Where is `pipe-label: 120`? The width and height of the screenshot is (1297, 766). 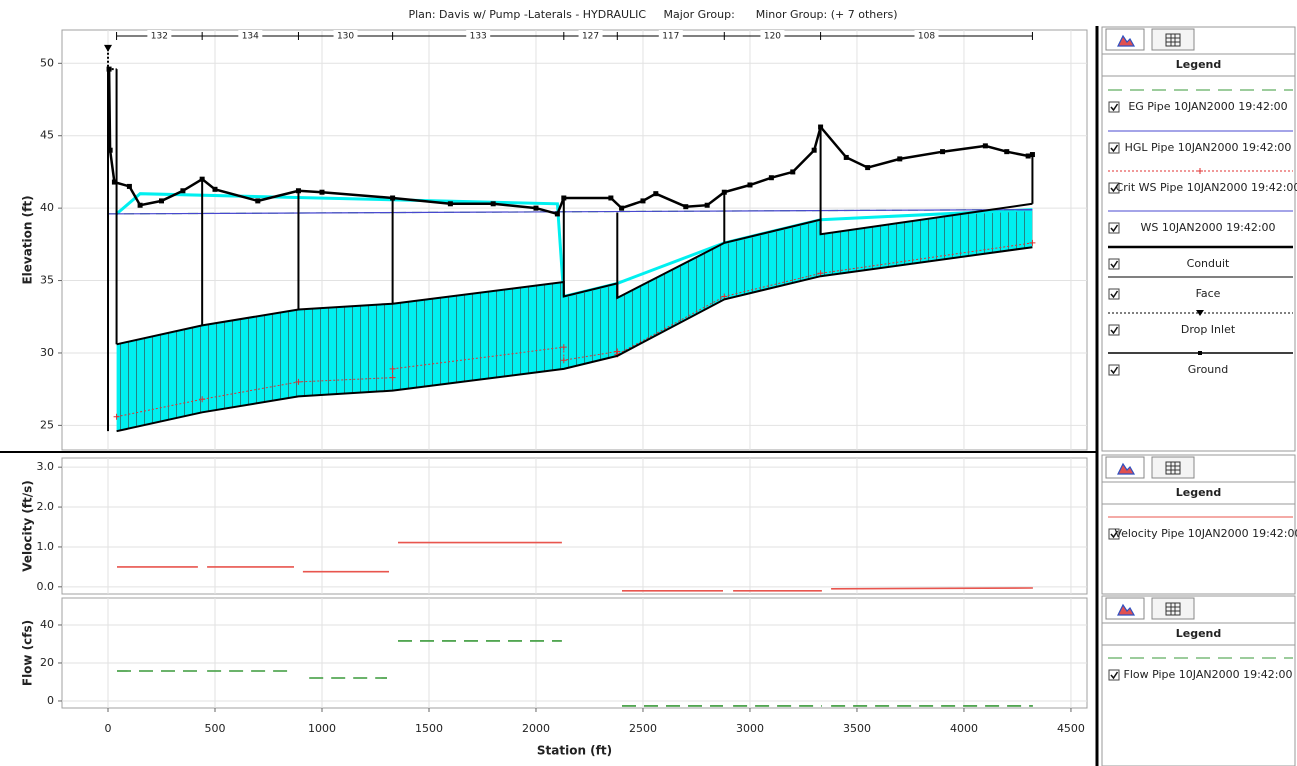
pipe-label: 120 is located at coordinates (772, 37).